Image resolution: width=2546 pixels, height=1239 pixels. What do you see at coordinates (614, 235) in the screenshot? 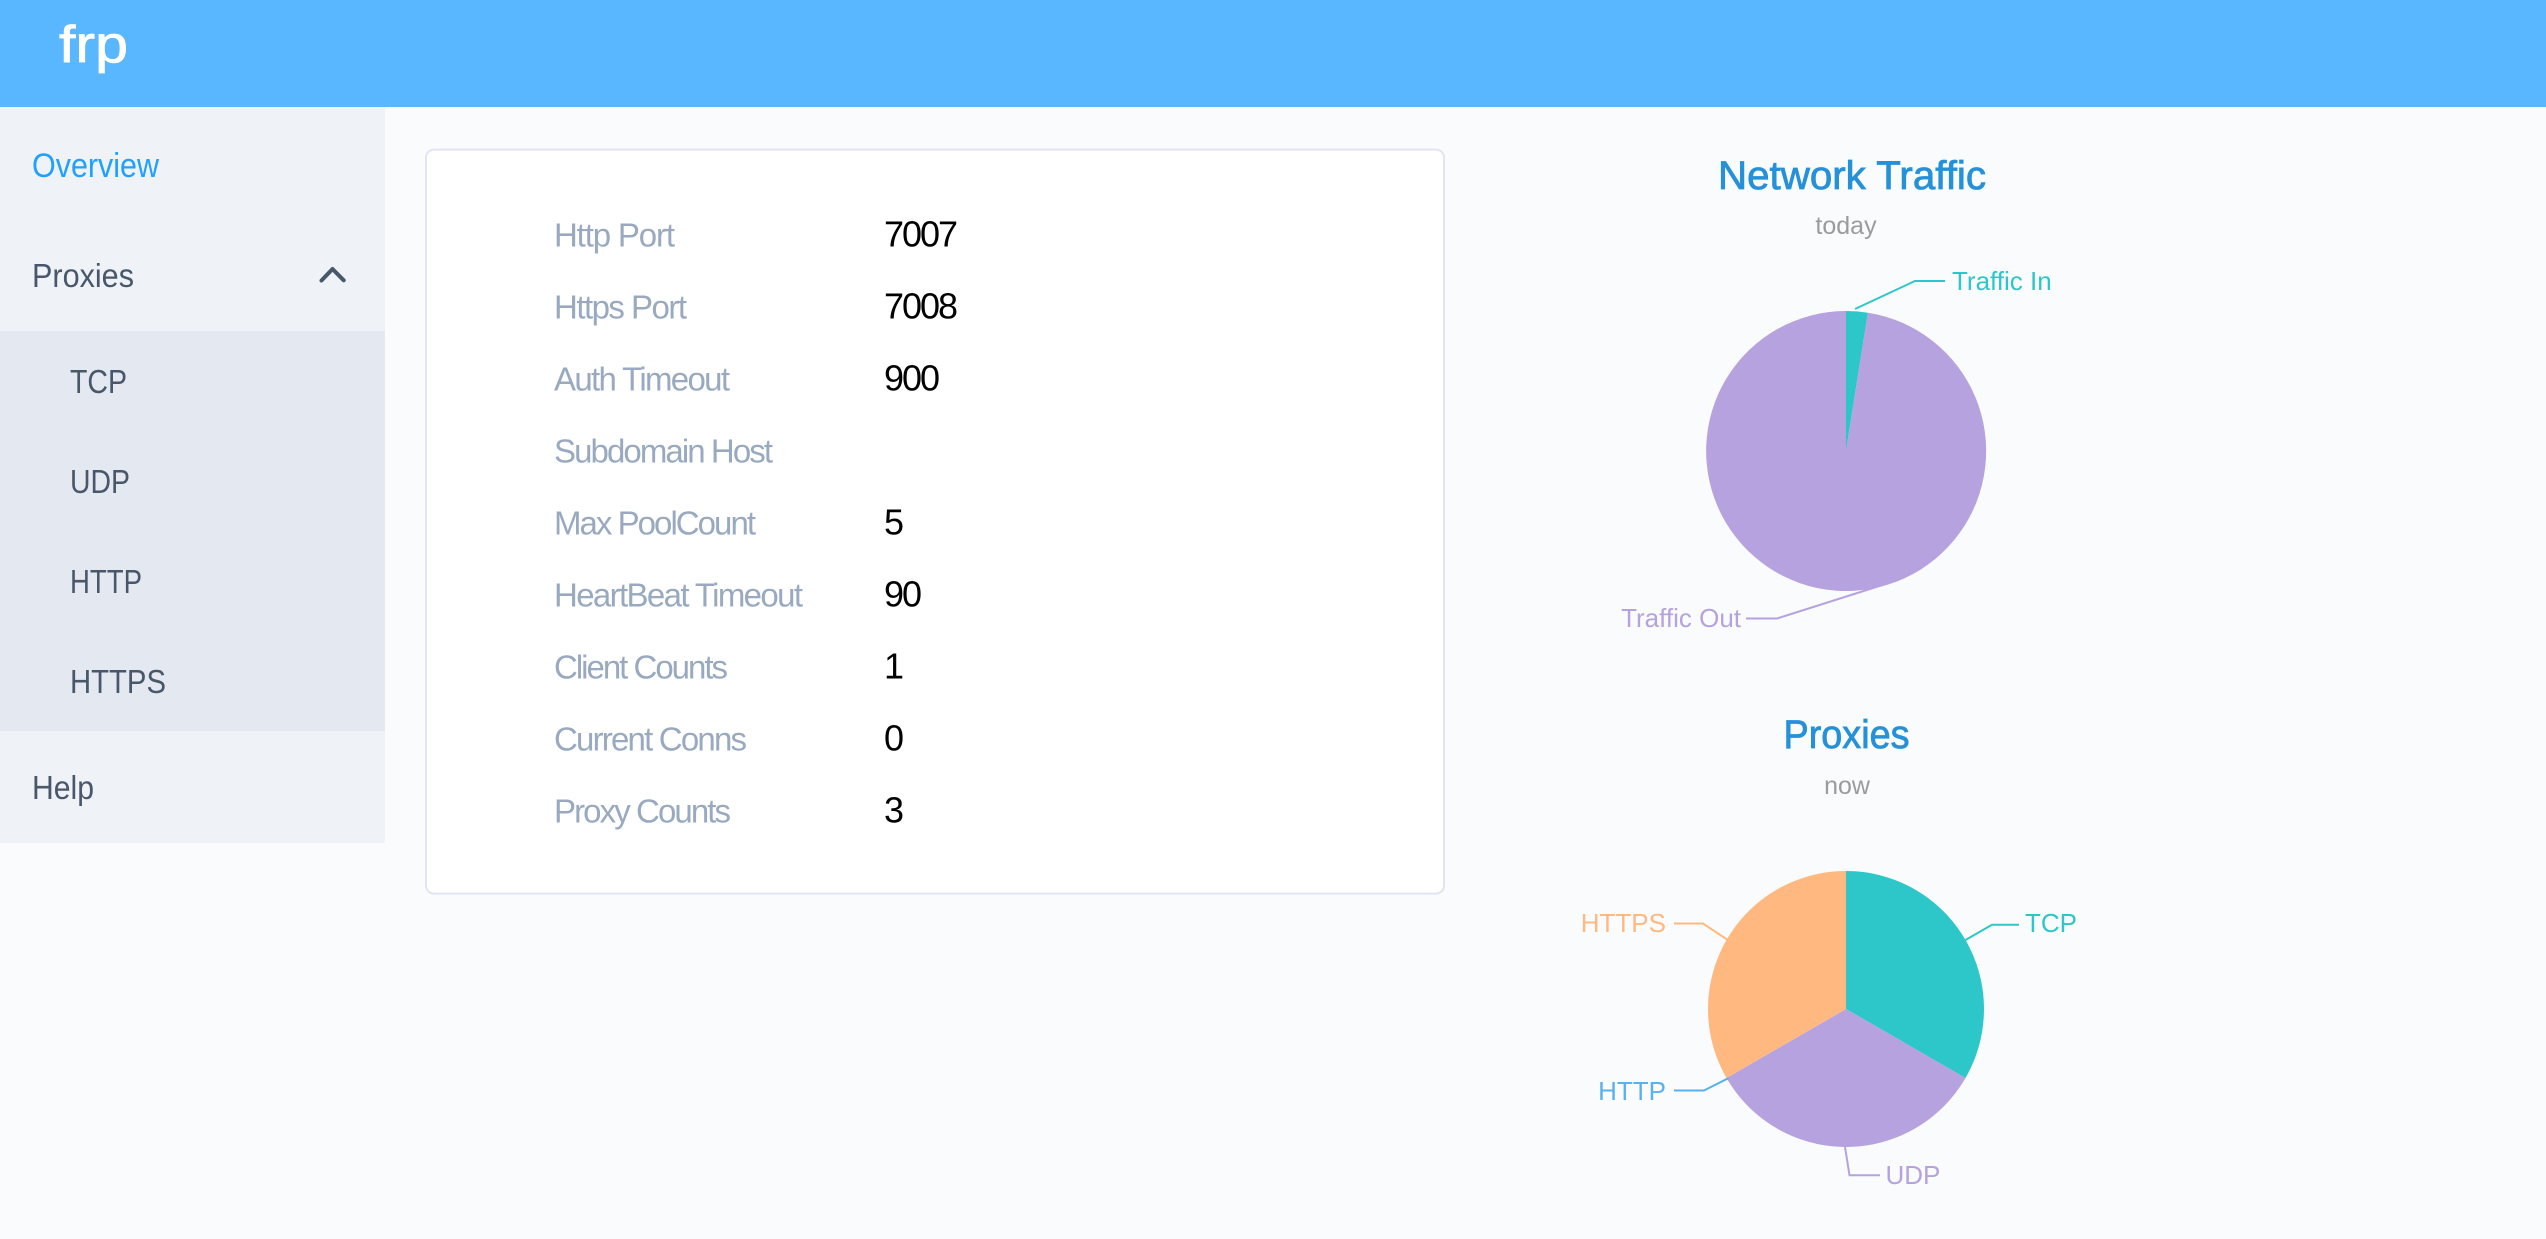
I see `svg-text: Http Port` at bounding box center [614, 235].